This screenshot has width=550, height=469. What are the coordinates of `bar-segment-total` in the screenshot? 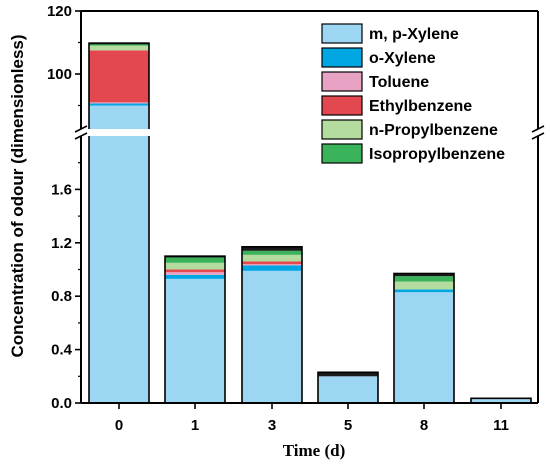 It's located at (501, 400).